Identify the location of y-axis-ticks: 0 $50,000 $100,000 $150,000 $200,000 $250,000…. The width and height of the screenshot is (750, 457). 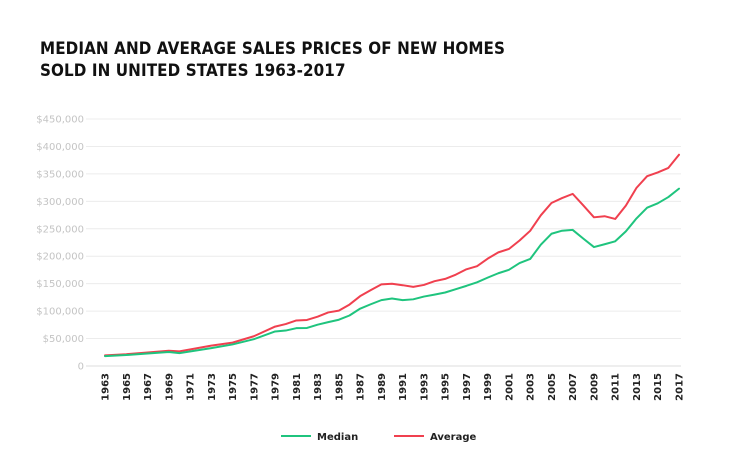
(60, 244).